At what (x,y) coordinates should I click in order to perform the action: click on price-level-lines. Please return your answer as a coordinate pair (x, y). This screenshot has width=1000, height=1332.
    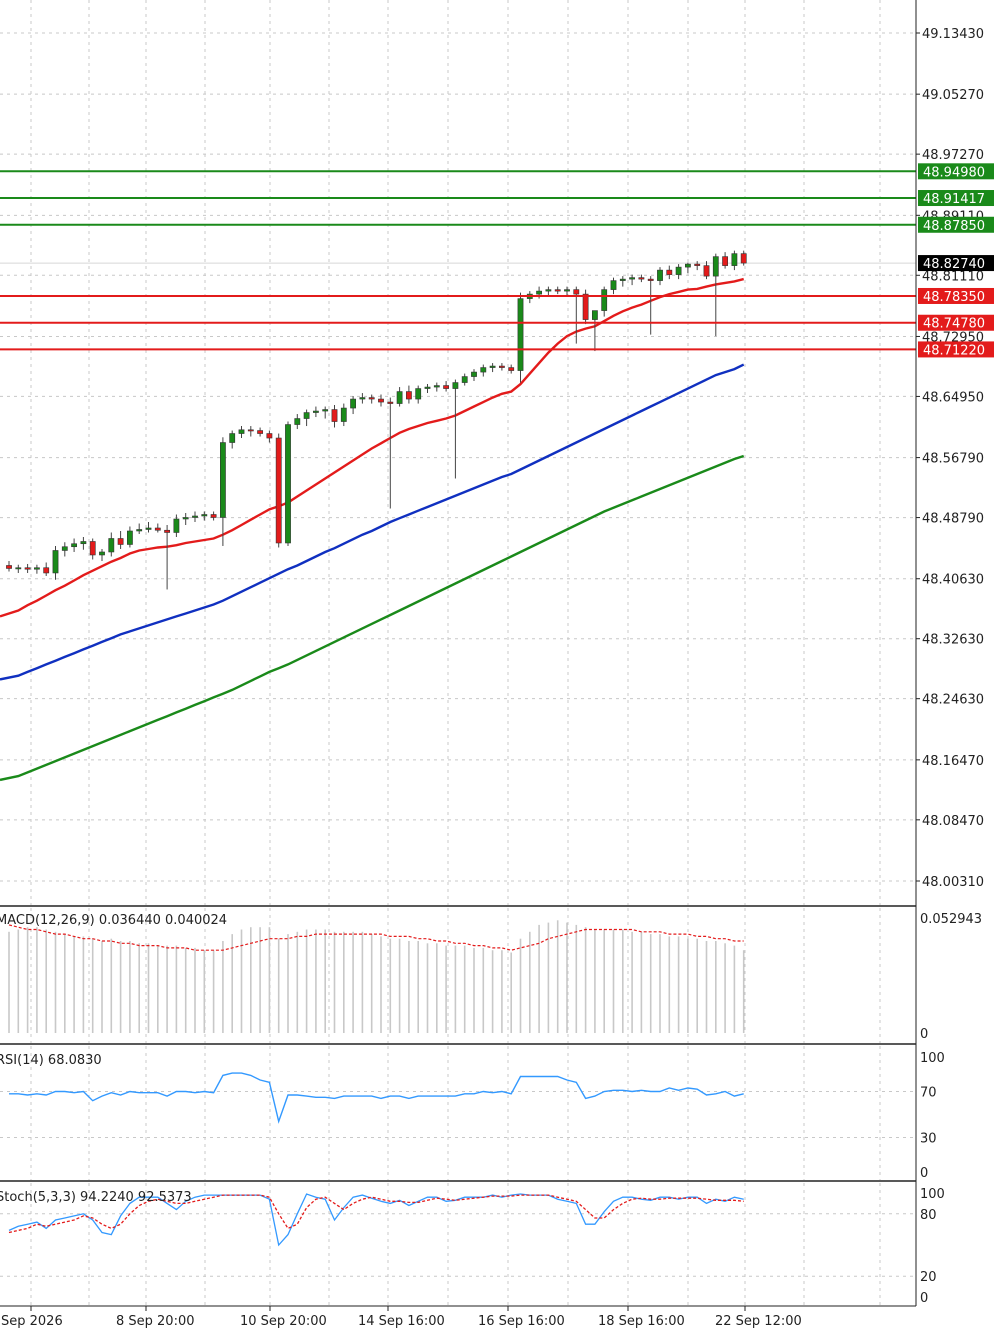
    Looking at the image, I should click on (458, 260).